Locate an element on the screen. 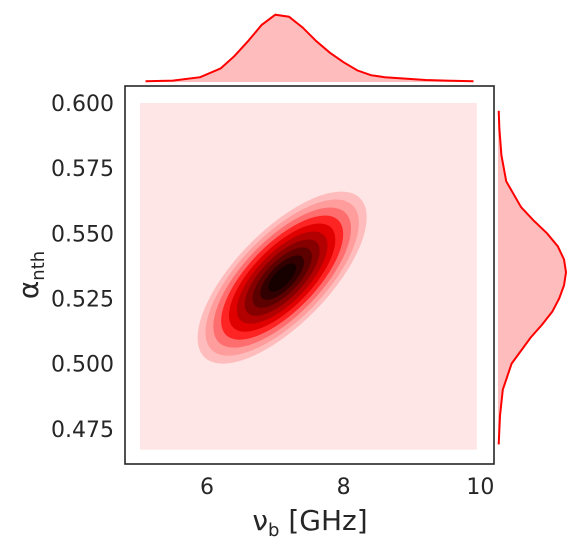  marginal-y-fill is located at coordinates (532, 277).